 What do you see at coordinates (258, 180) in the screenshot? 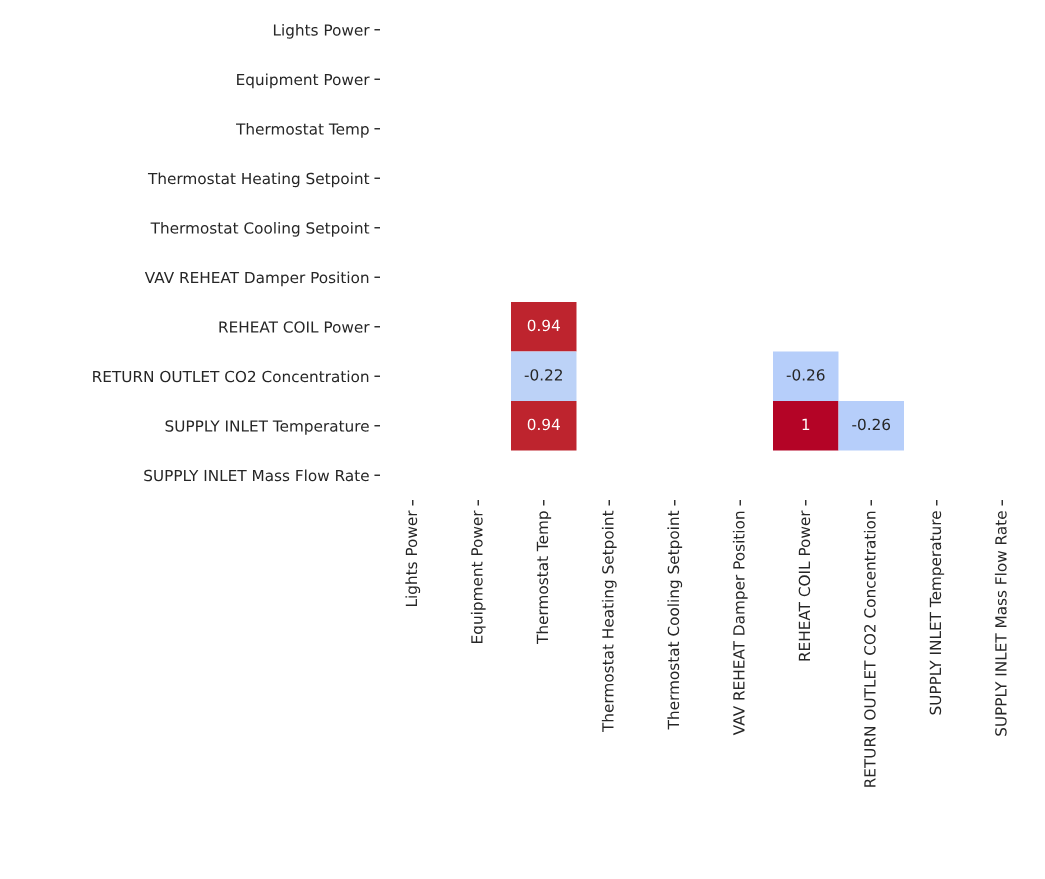
I see `y-tick-label: Thermostat Heating Setpoint` at bounding box center [258, 180].